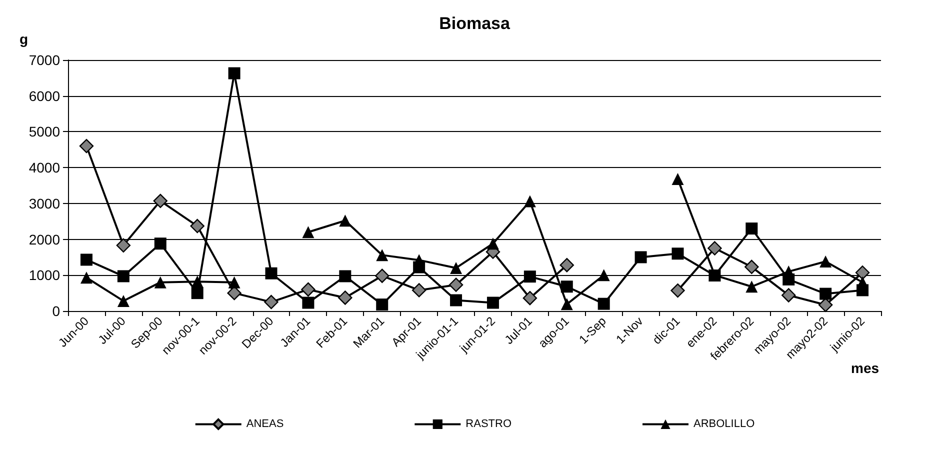 The width and height of the screenshot is (949, 449). I want to click on y-tick-label: 5000, so click(44, 132).